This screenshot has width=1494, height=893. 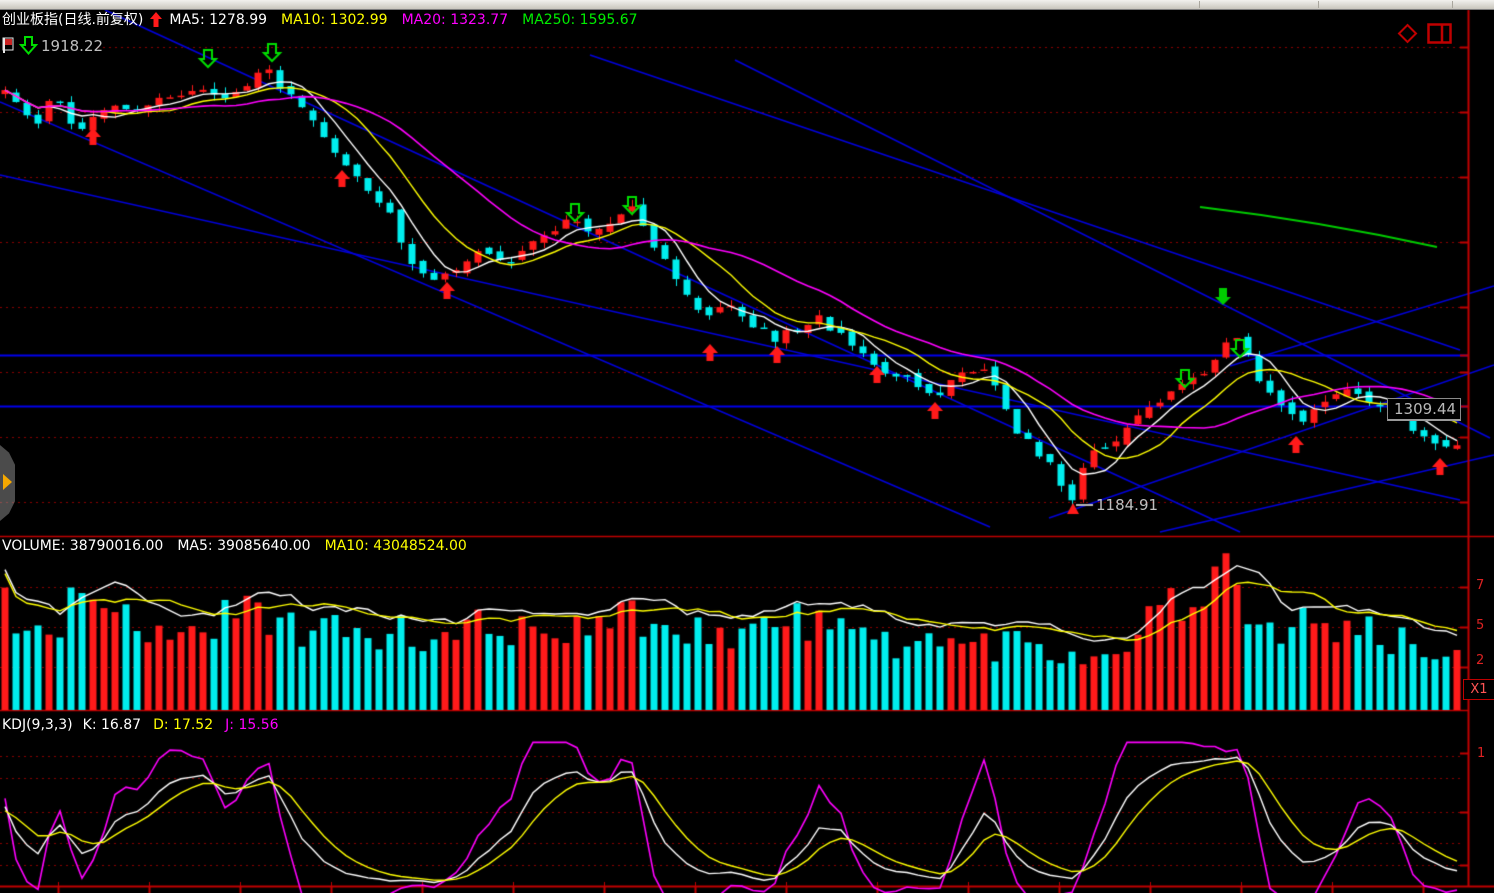 I want to click on sell-signal-arrow-icon, so click(x=28, y=45).